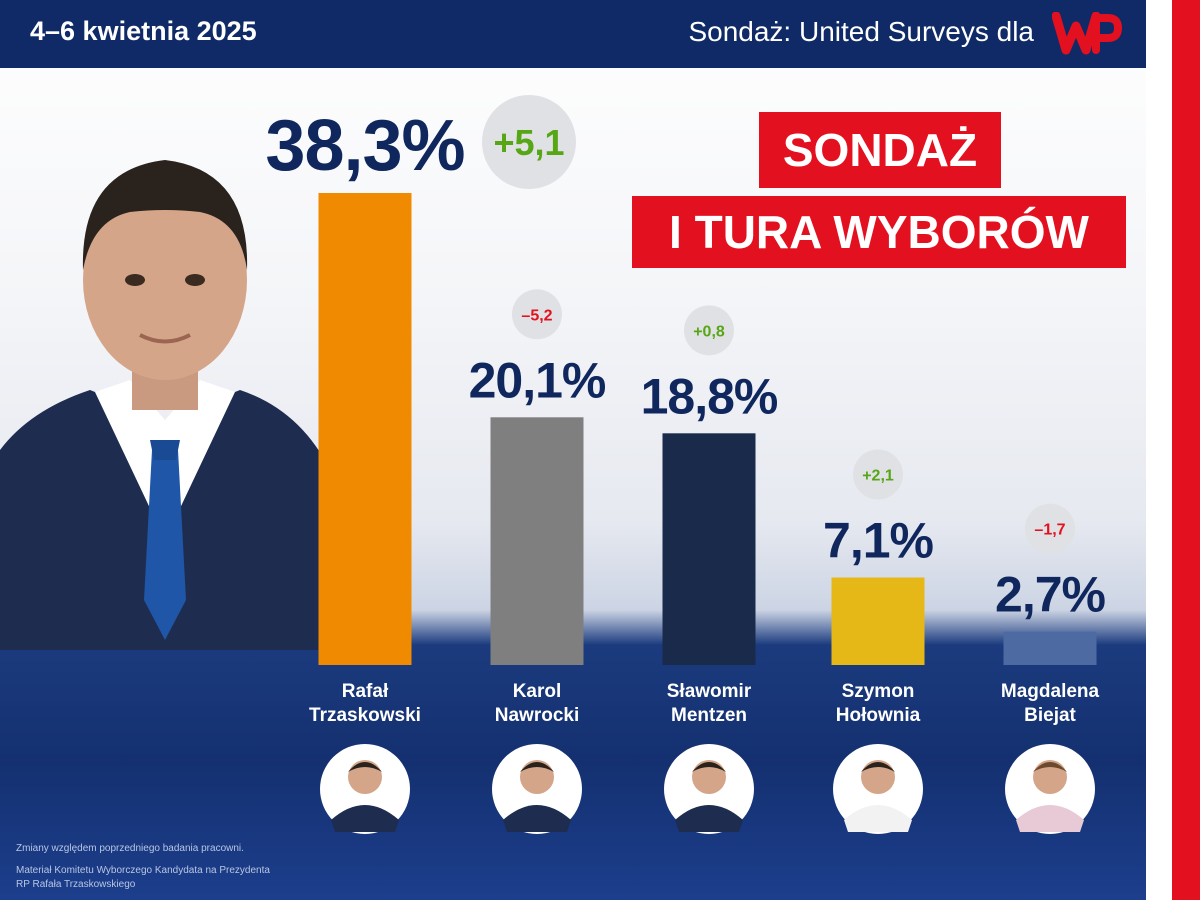 The image size is (1200, 900). I want to click on value-label: 2,7%, so click(1050, 595).